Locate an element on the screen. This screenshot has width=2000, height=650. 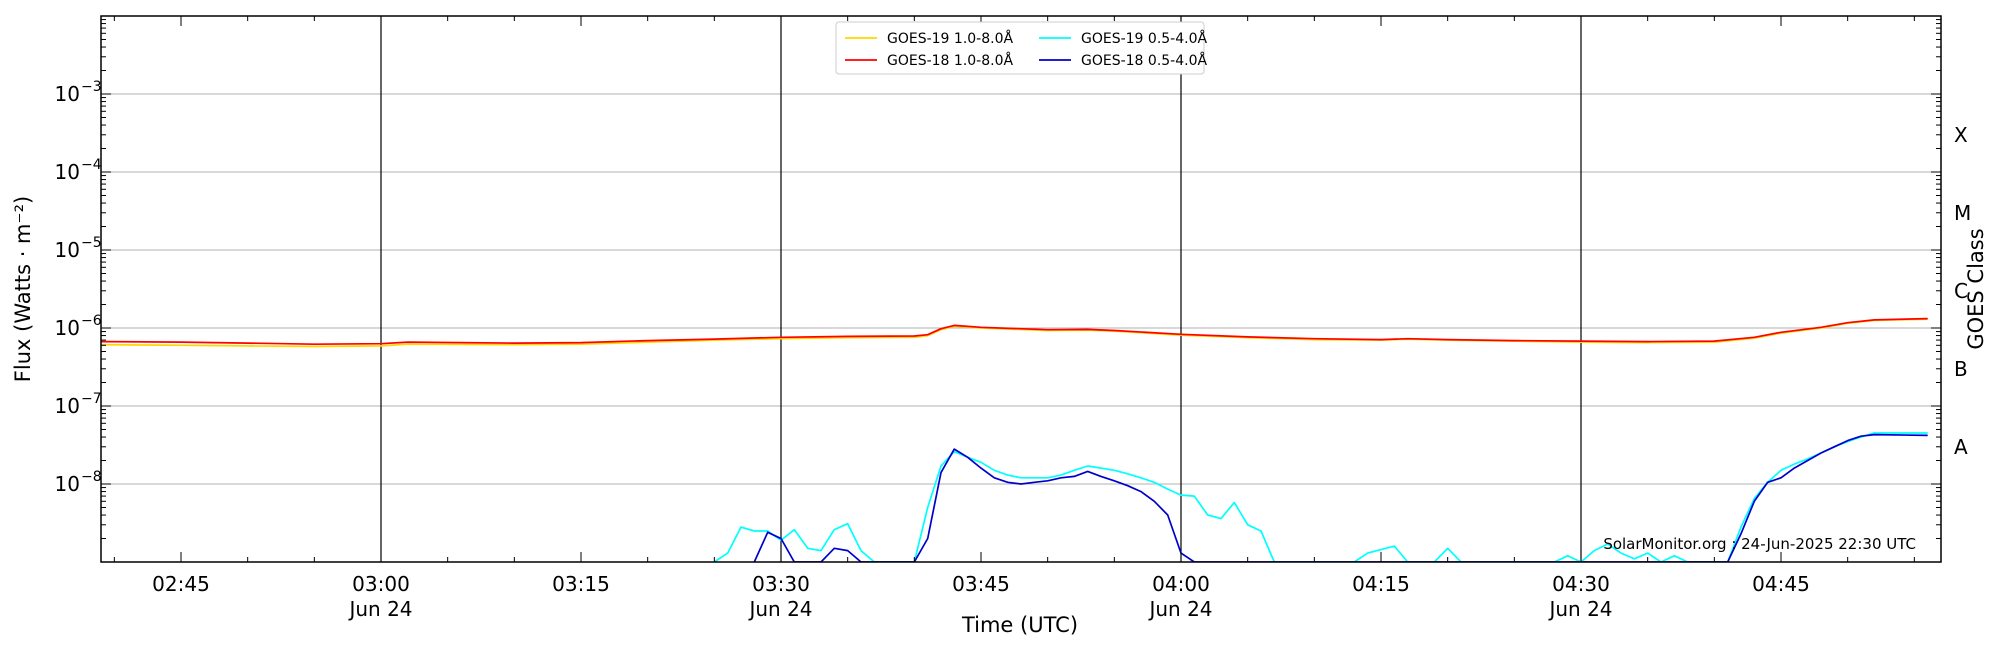
y-tick-exponent: −3 is located at coordinates (91, 87).